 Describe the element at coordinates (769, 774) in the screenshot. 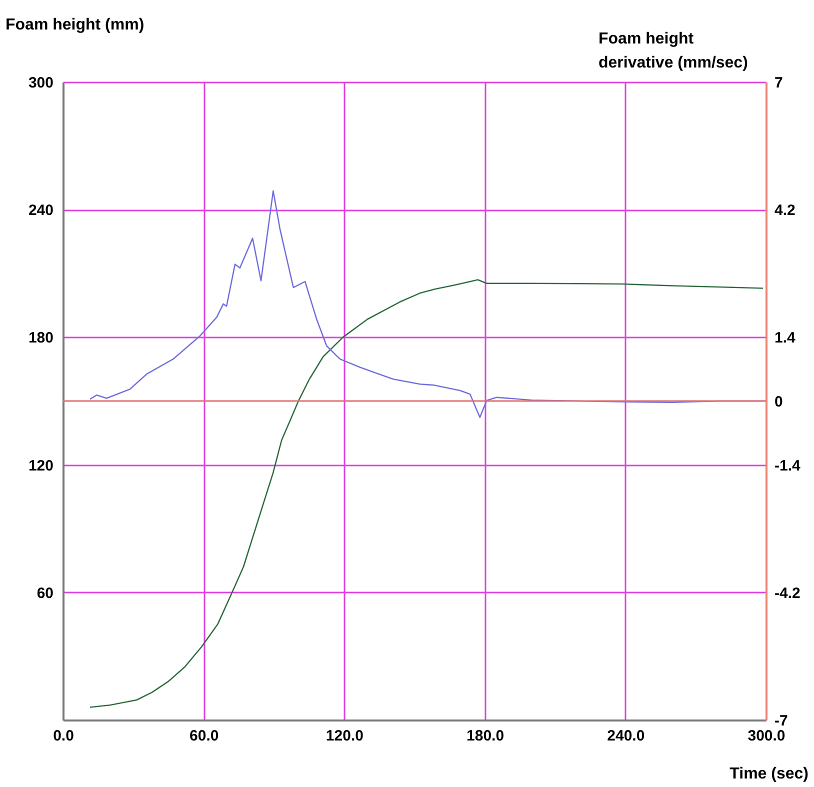

I see `x-axis-title: Time (sec)` at that location.